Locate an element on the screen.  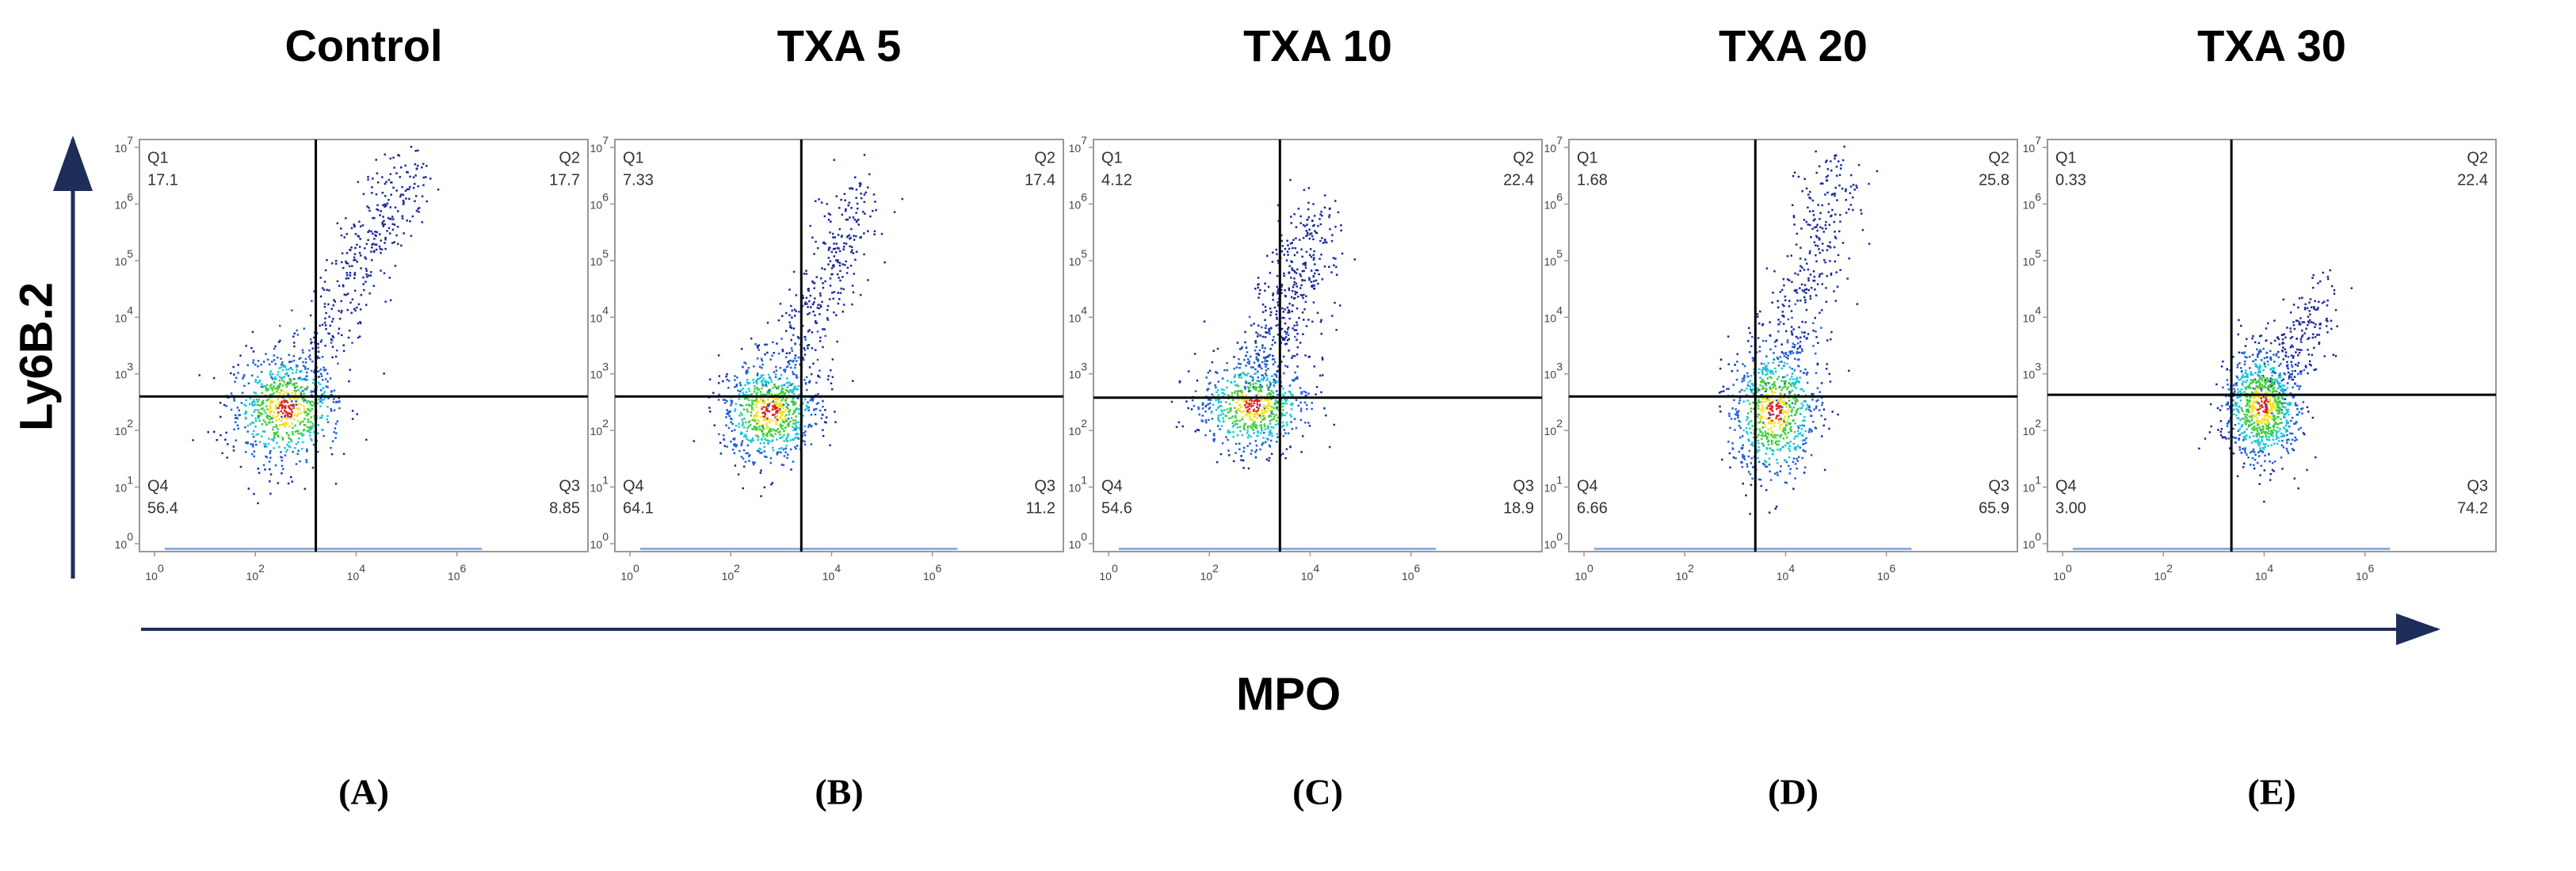
tick-exp: 4 is located at coordinates (1084, 310).